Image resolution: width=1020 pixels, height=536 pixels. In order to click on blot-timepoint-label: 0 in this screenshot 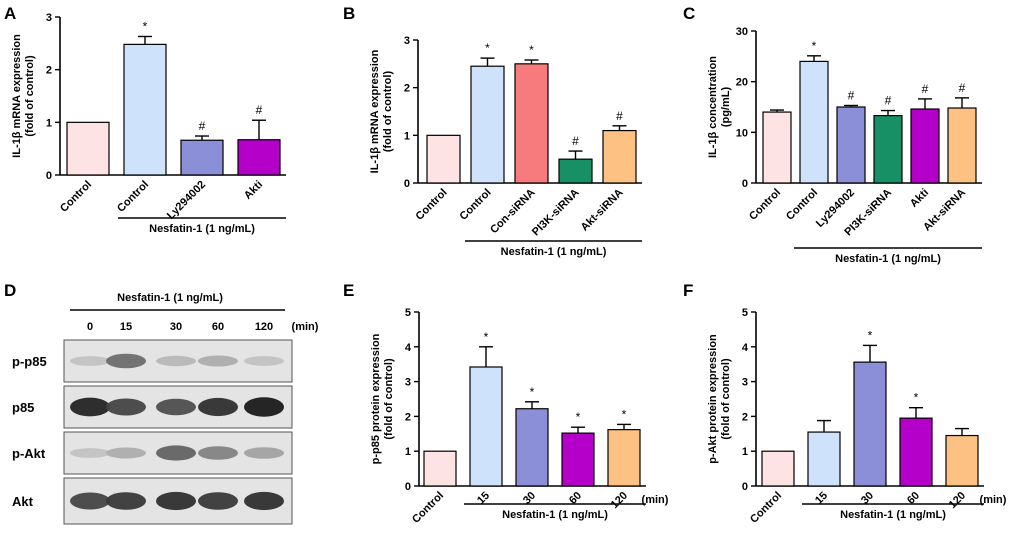, I will do `click(90, 327)`.